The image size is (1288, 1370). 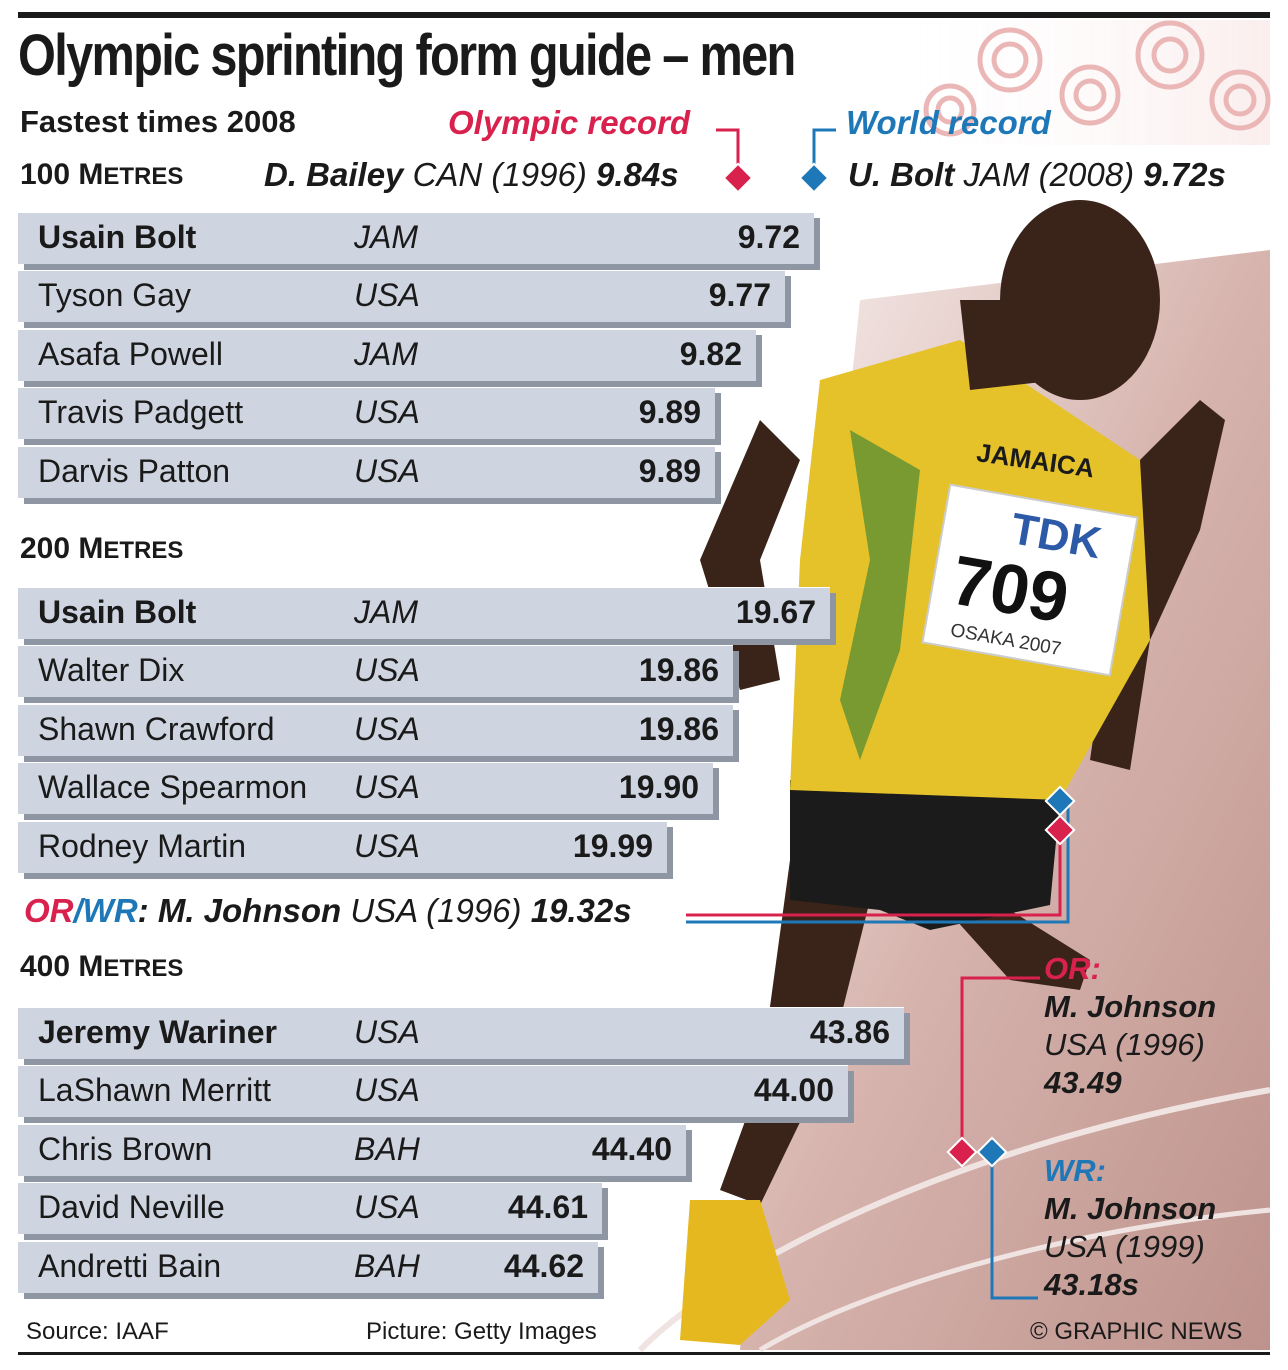 I want to click on athlete-time: 44.62, so click(x=543, y=1265).